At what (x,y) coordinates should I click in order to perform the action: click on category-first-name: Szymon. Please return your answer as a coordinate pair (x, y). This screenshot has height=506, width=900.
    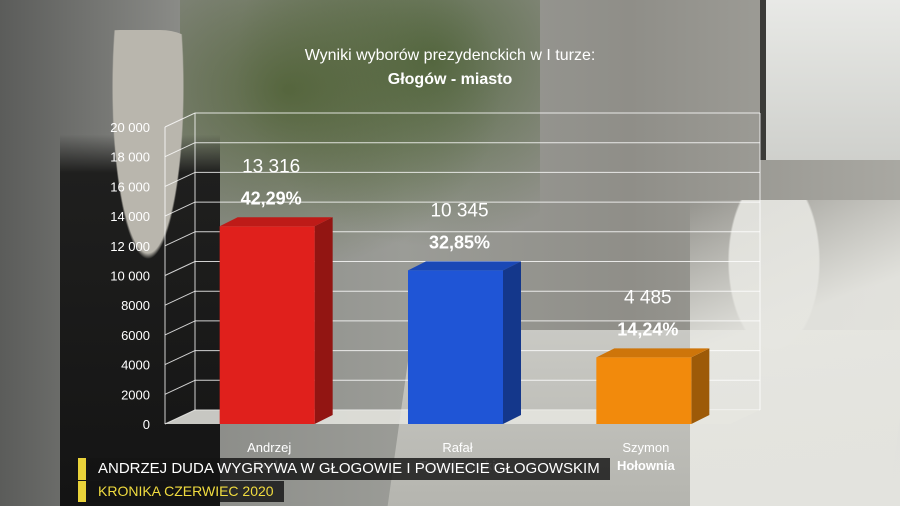
    Looking at the image, I should click on (645, 447).